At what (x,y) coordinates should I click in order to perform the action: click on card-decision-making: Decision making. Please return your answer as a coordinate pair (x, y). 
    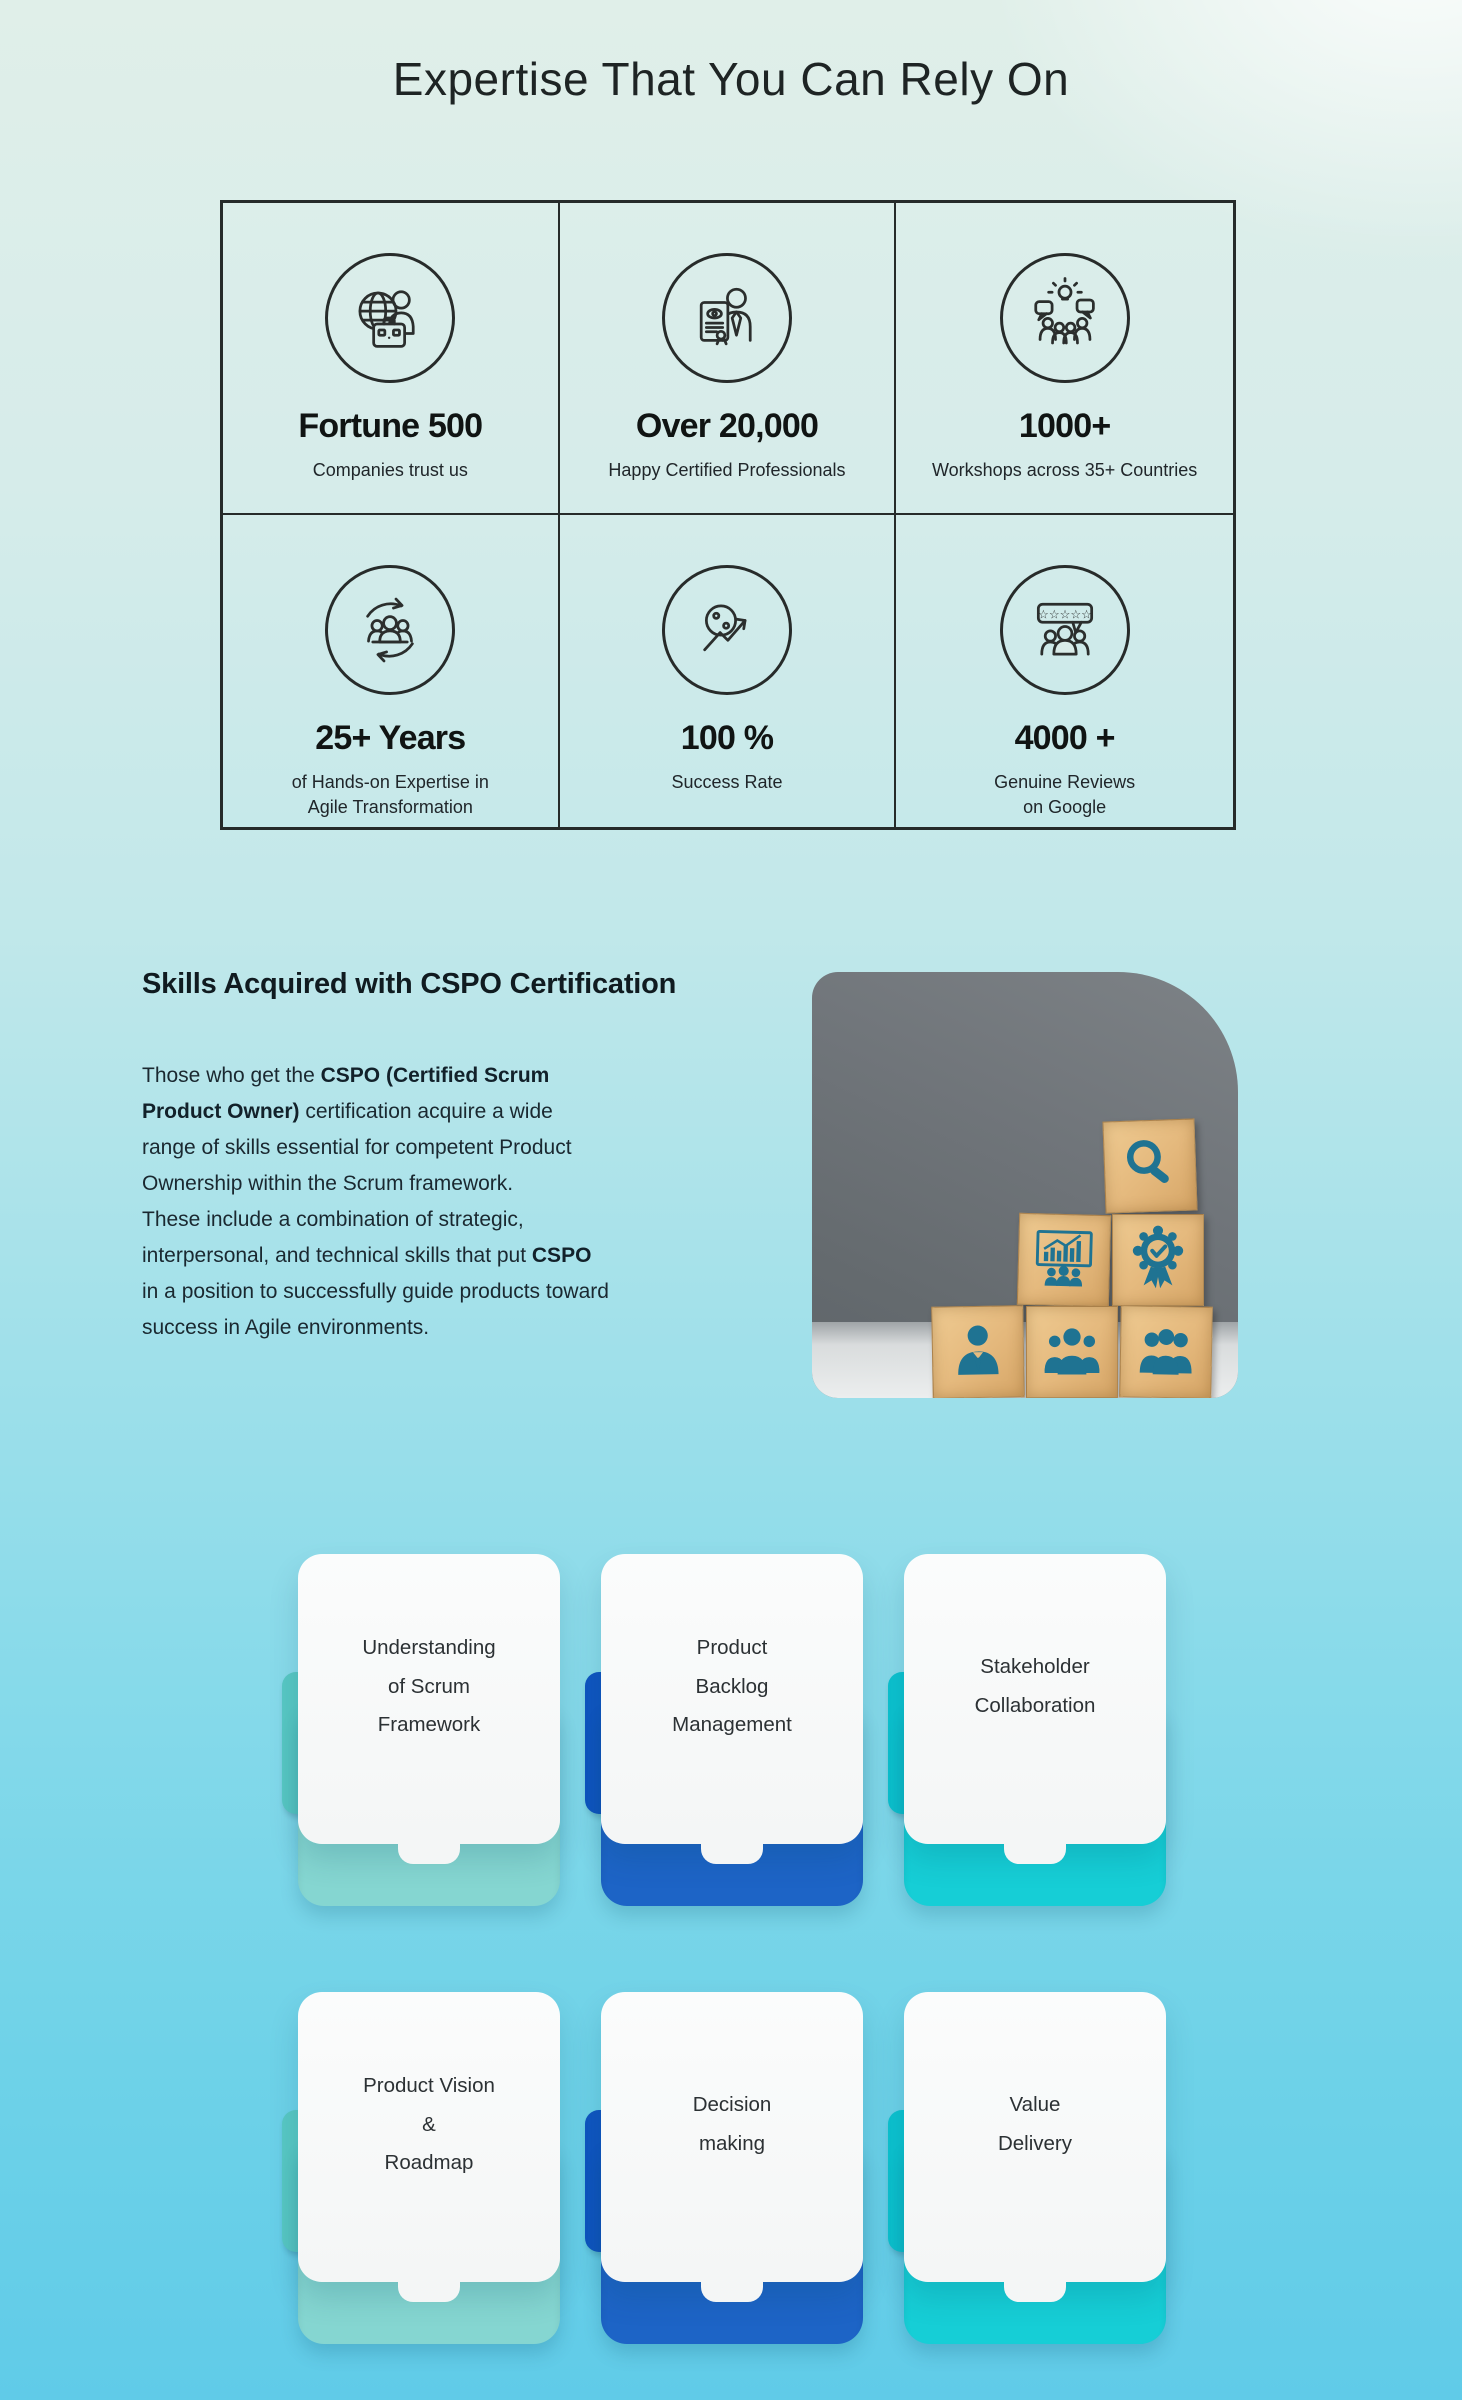
    Looking at the image, I should click on (724, 2168).